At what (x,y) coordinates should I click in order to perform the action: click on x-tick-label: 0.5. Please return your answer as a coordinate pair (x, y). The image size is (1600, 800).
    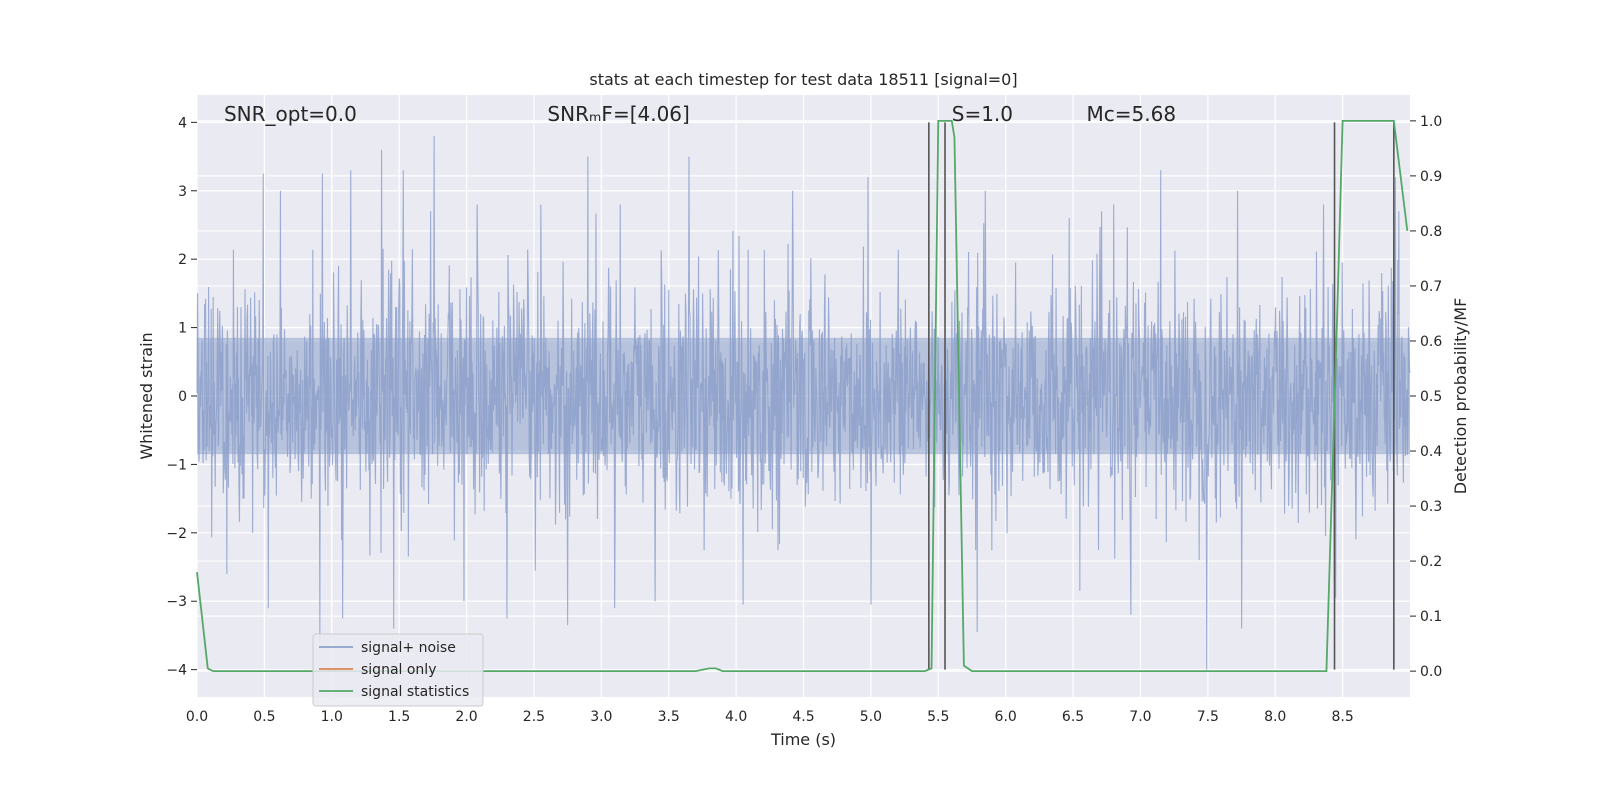
    Looking at the image, I should click on (264, 717).